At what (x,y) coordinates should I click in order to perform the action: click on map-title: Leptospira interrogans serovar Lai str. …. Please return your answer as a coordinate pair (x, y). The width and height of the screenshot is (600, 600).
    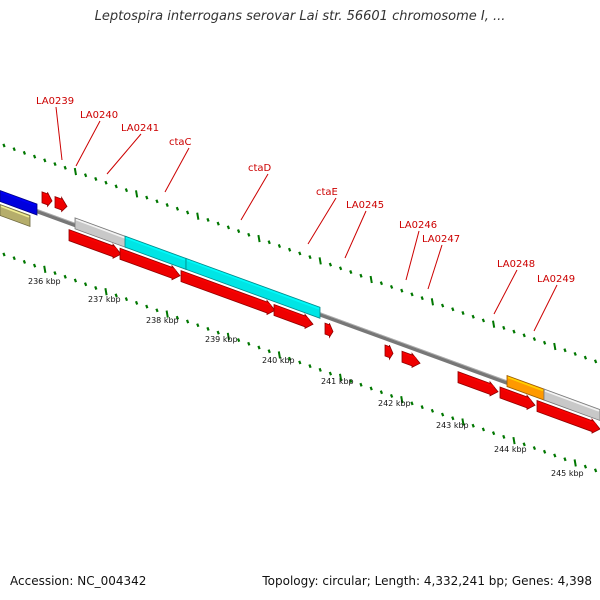
    Looking at the image, I should click on (300, 16).